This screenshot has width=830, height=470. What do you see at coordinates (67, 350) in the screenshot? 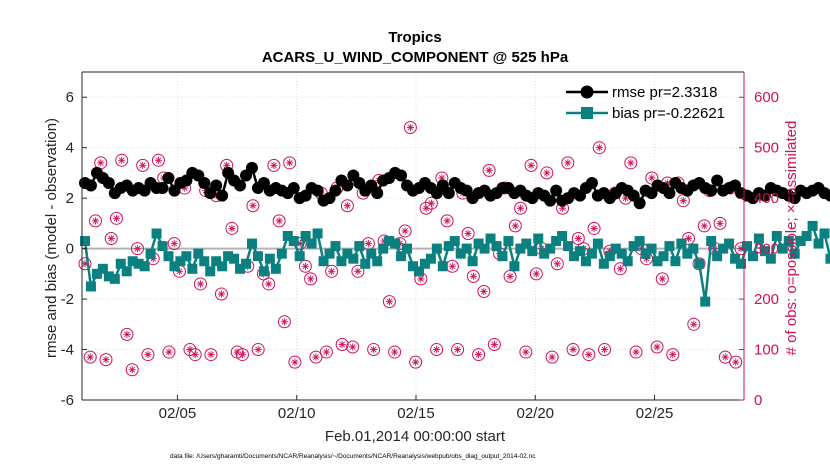
I see `y-tick-label: -4` at bounding box center [67, 350].